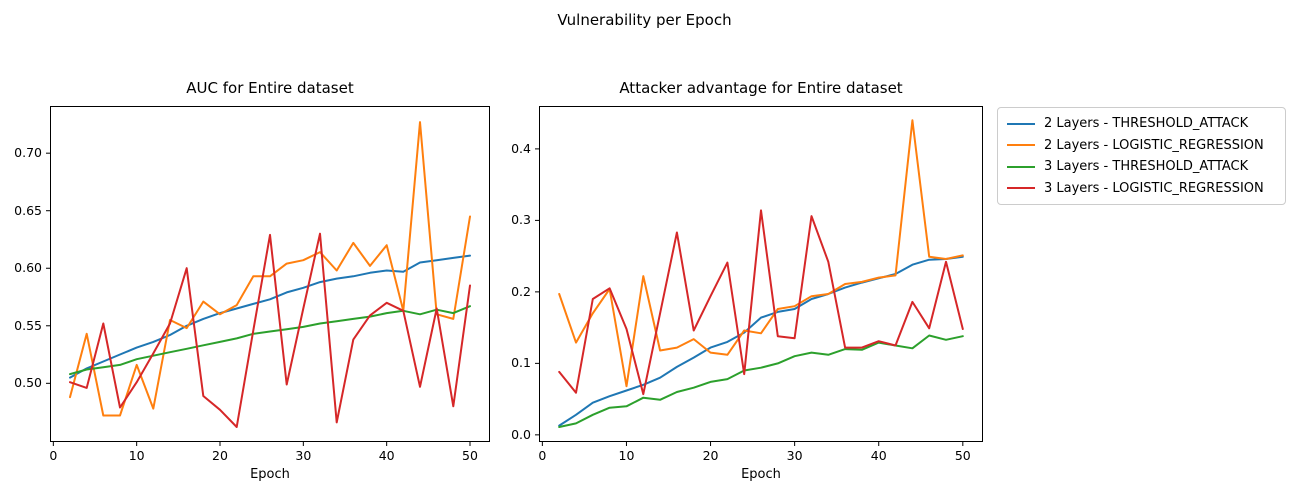 This screenshot has width=1289, height=495. I want to click on legend-item: 3 Layers - THRESHOLD_ATTACK, so click(1141, 167).